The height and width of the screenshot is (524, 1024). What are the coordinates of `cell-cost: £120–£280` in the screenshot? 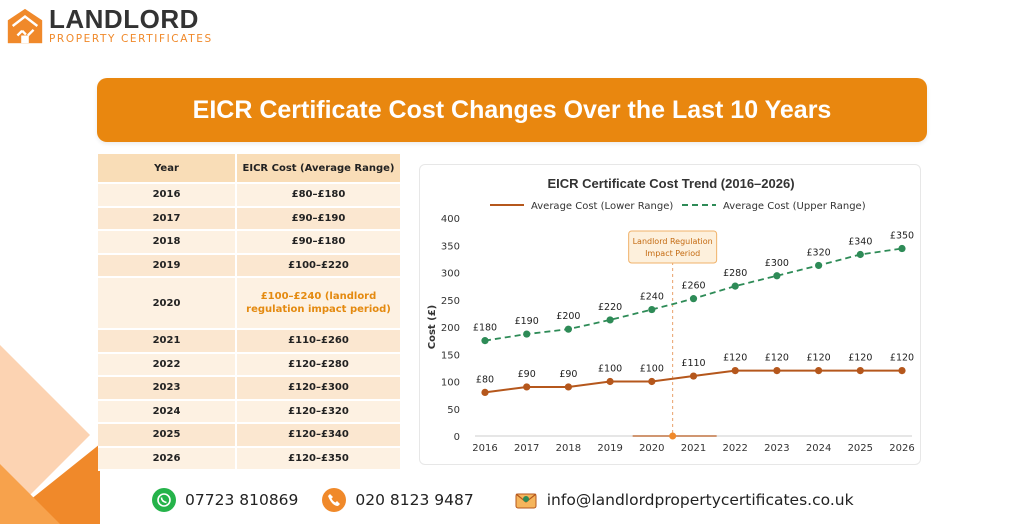 It's located at (318, 364).